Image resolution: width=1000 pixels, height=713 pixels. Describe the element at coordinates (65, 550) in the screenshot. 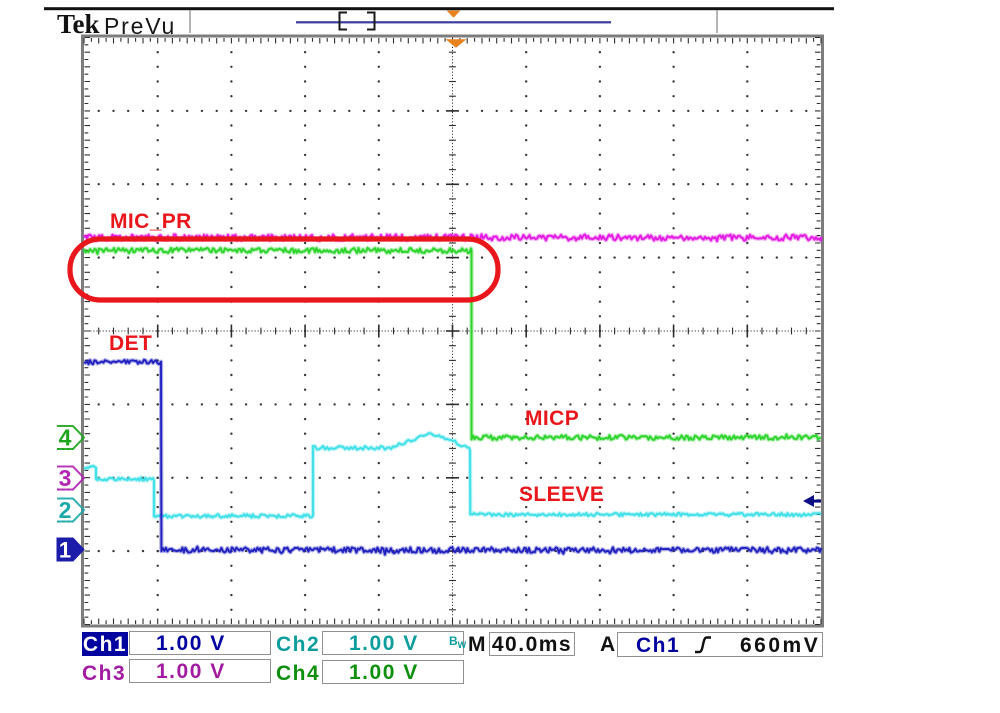

I see `svg-text: 1` at that location.